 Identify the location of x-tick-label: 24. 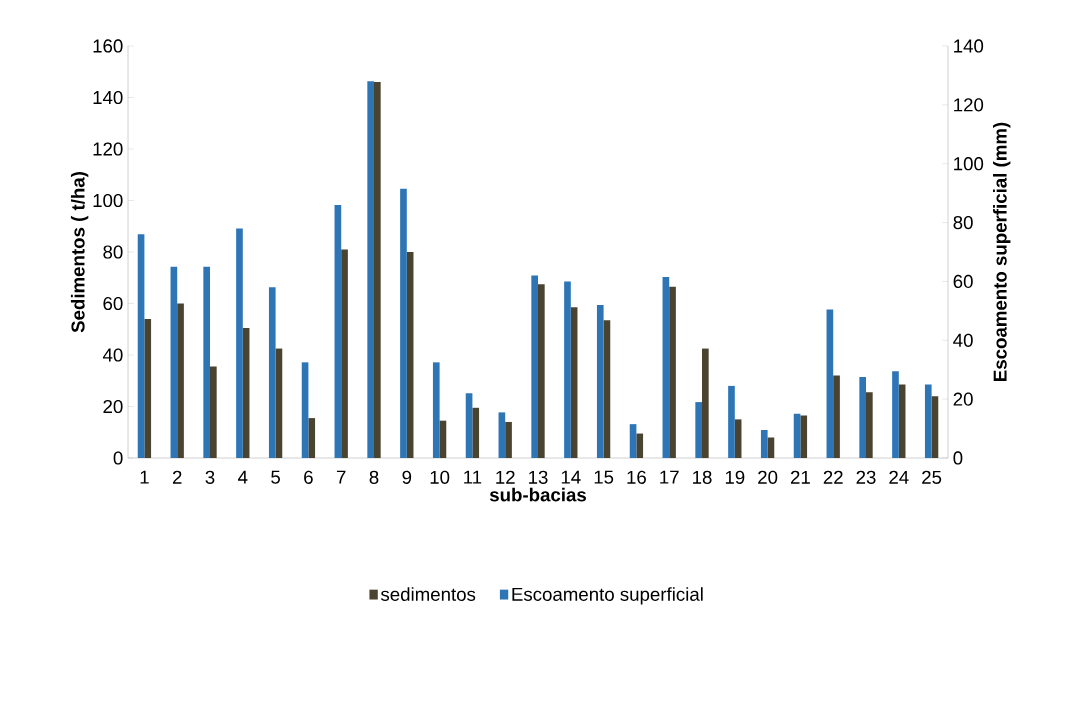
(899, 477).